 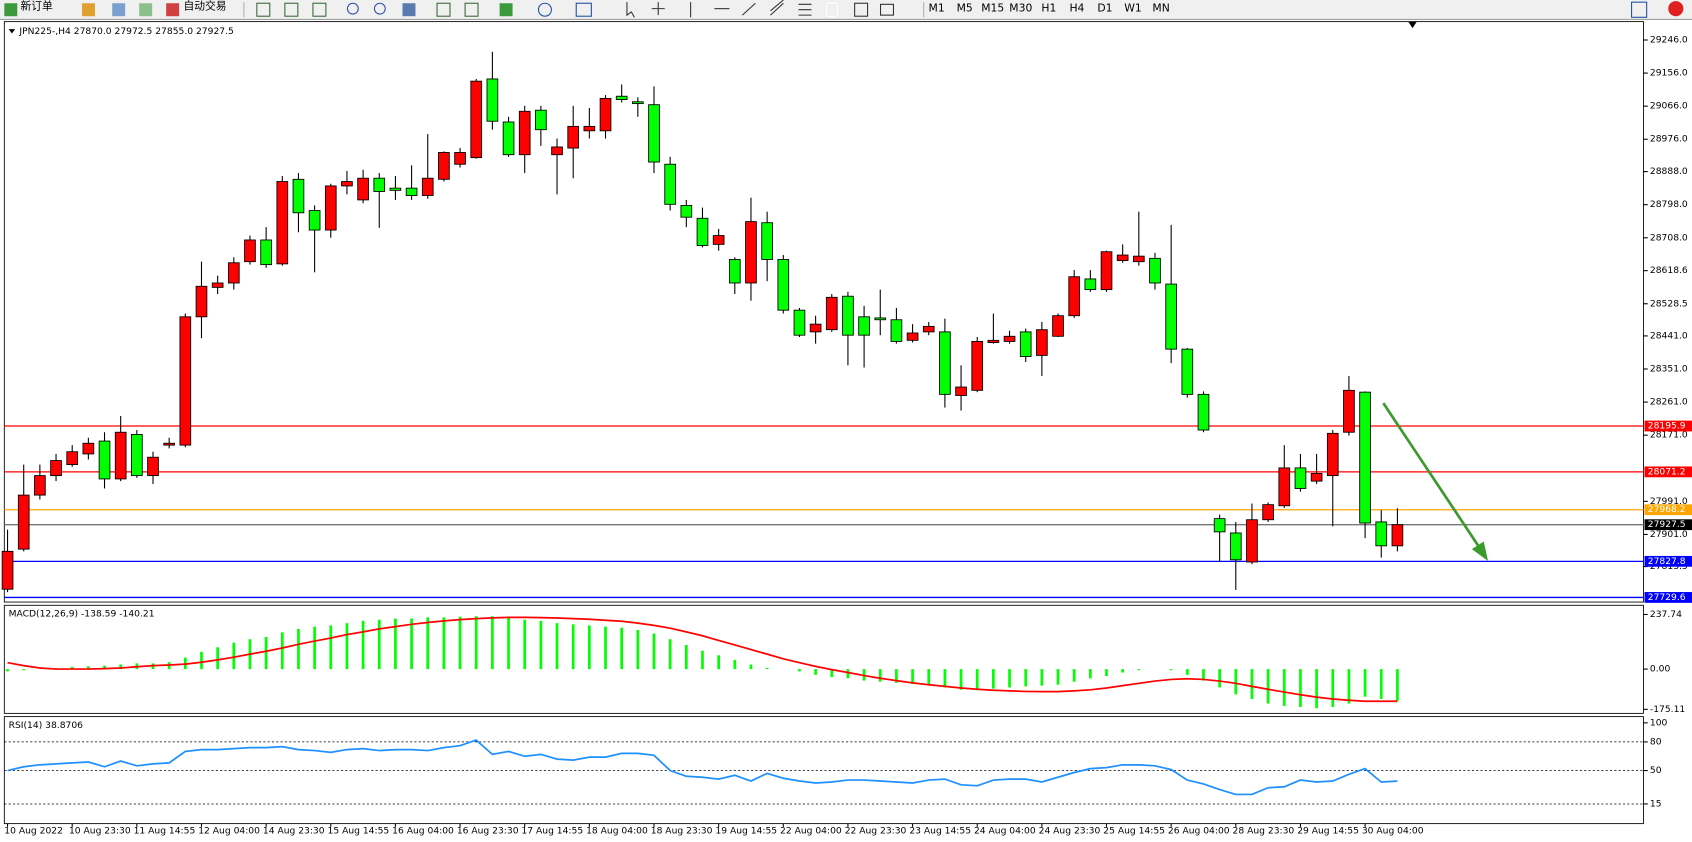 What do you see at coordinates (506, 10) in the screenshot?
I see `indicator-icon` at bounding box center [506, 10].